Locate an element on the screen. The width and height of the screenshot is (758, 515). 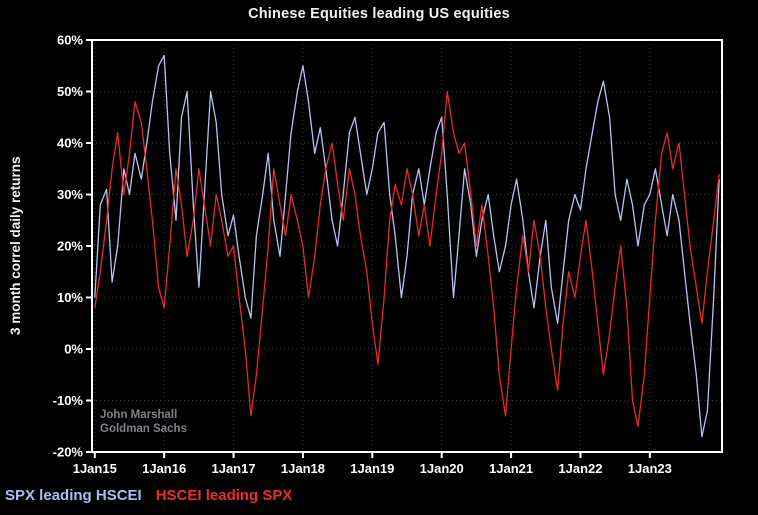
svg-text: -10% is located at coordinates (68, 400).